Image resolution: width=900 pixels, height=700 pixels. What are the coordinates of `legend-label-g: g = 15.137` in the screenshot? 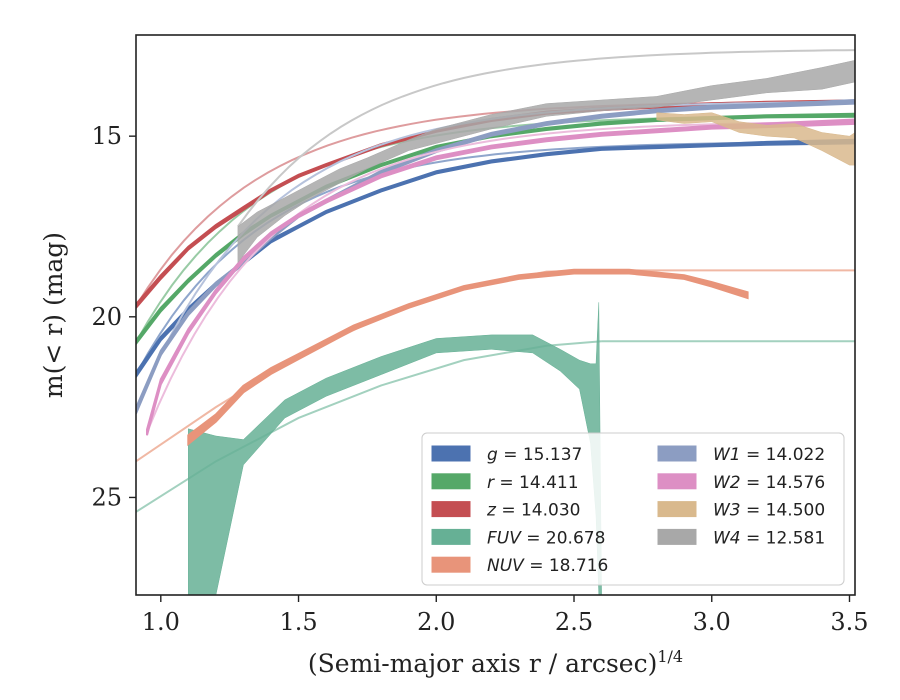 It's located at (534, 455).